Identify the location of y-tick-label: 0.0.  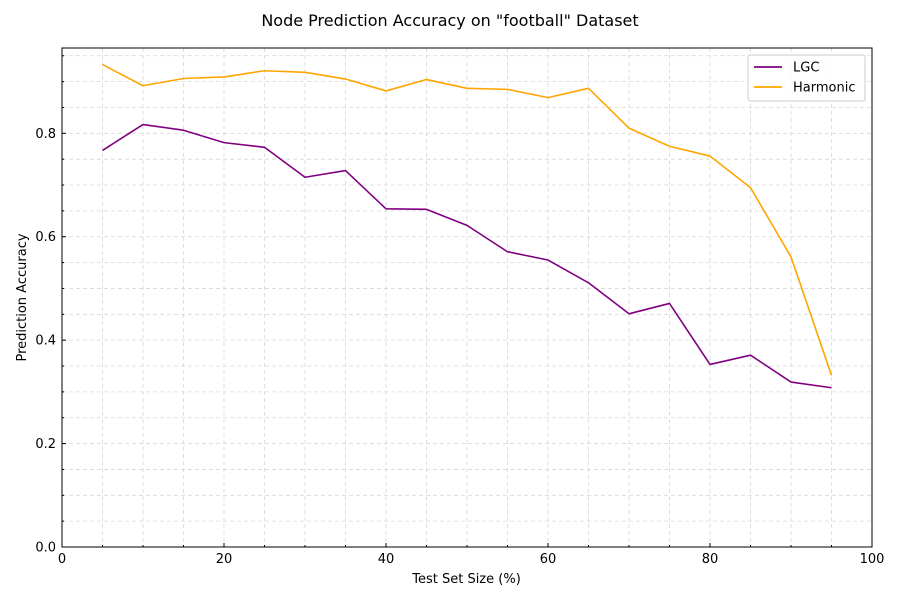
(45, 548).